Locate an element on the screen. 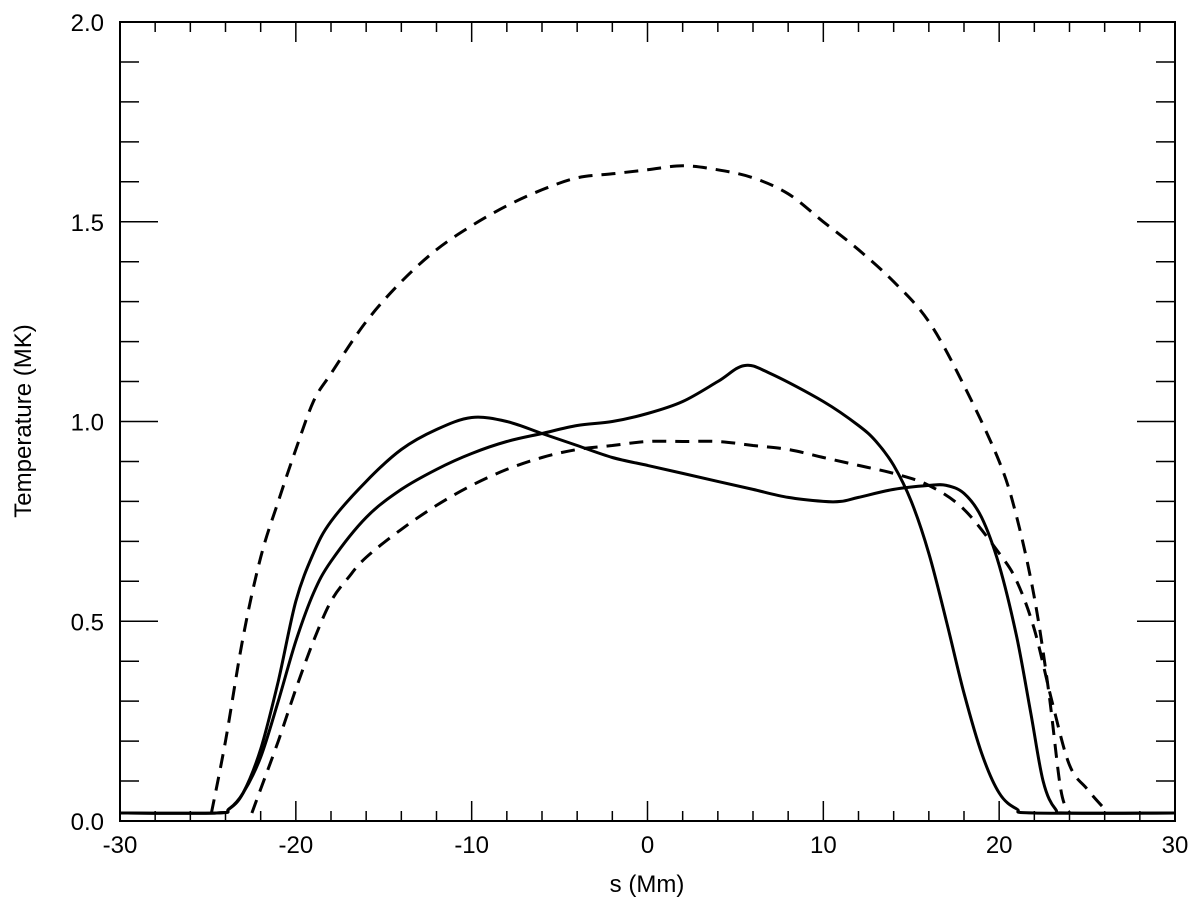  x-tick-label: 30 is located at coordinates (1175, 845).